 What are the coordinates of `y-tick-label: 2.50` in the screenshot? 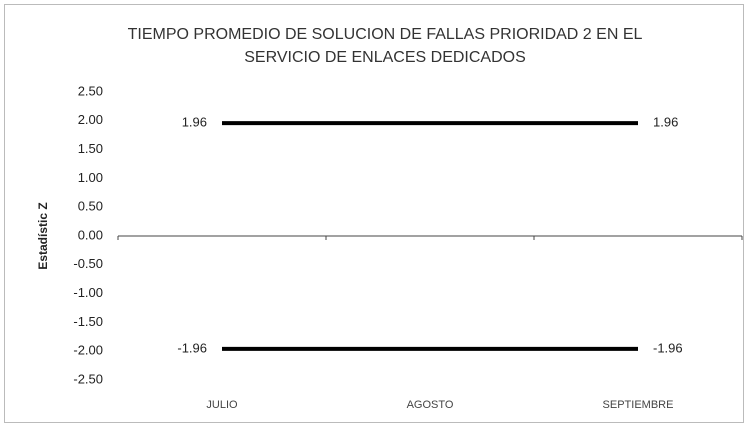 It's located at (90, 90).